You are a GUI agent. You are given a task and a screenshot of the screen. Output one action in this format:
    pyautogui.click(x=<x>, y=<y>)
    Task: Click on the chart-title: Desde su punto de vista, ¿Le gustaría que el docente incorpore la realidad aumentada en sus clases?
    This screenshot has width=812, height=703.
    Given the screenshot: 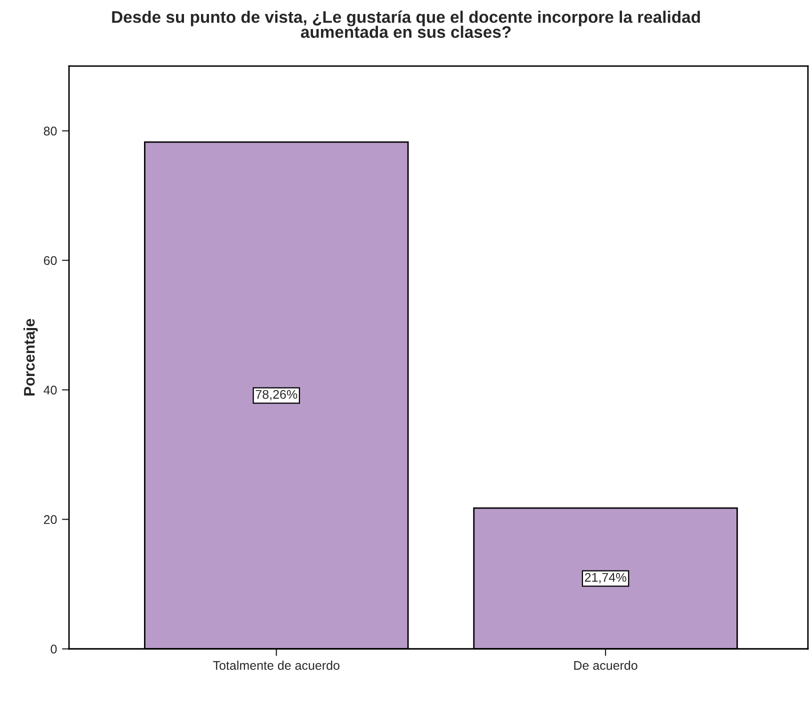 What is the action you would take?
    pyautogui.click(x=406, y=24)
    